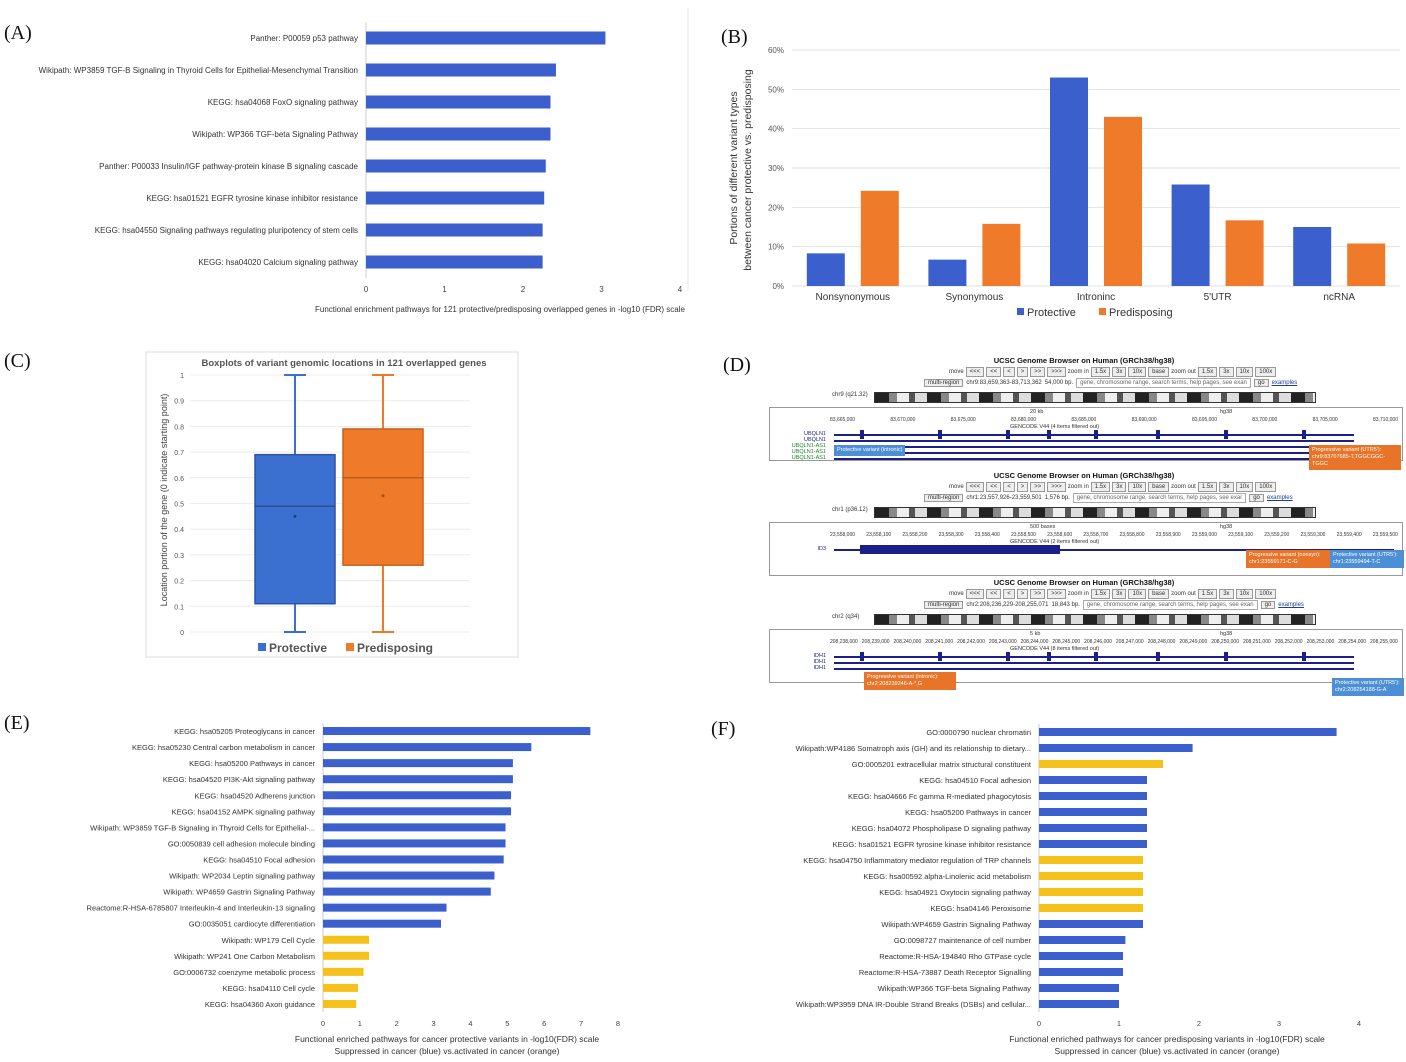 This screenshot has height=1062, width=1406. I want to click on y-tick-label: 10%, so click(776, 247).